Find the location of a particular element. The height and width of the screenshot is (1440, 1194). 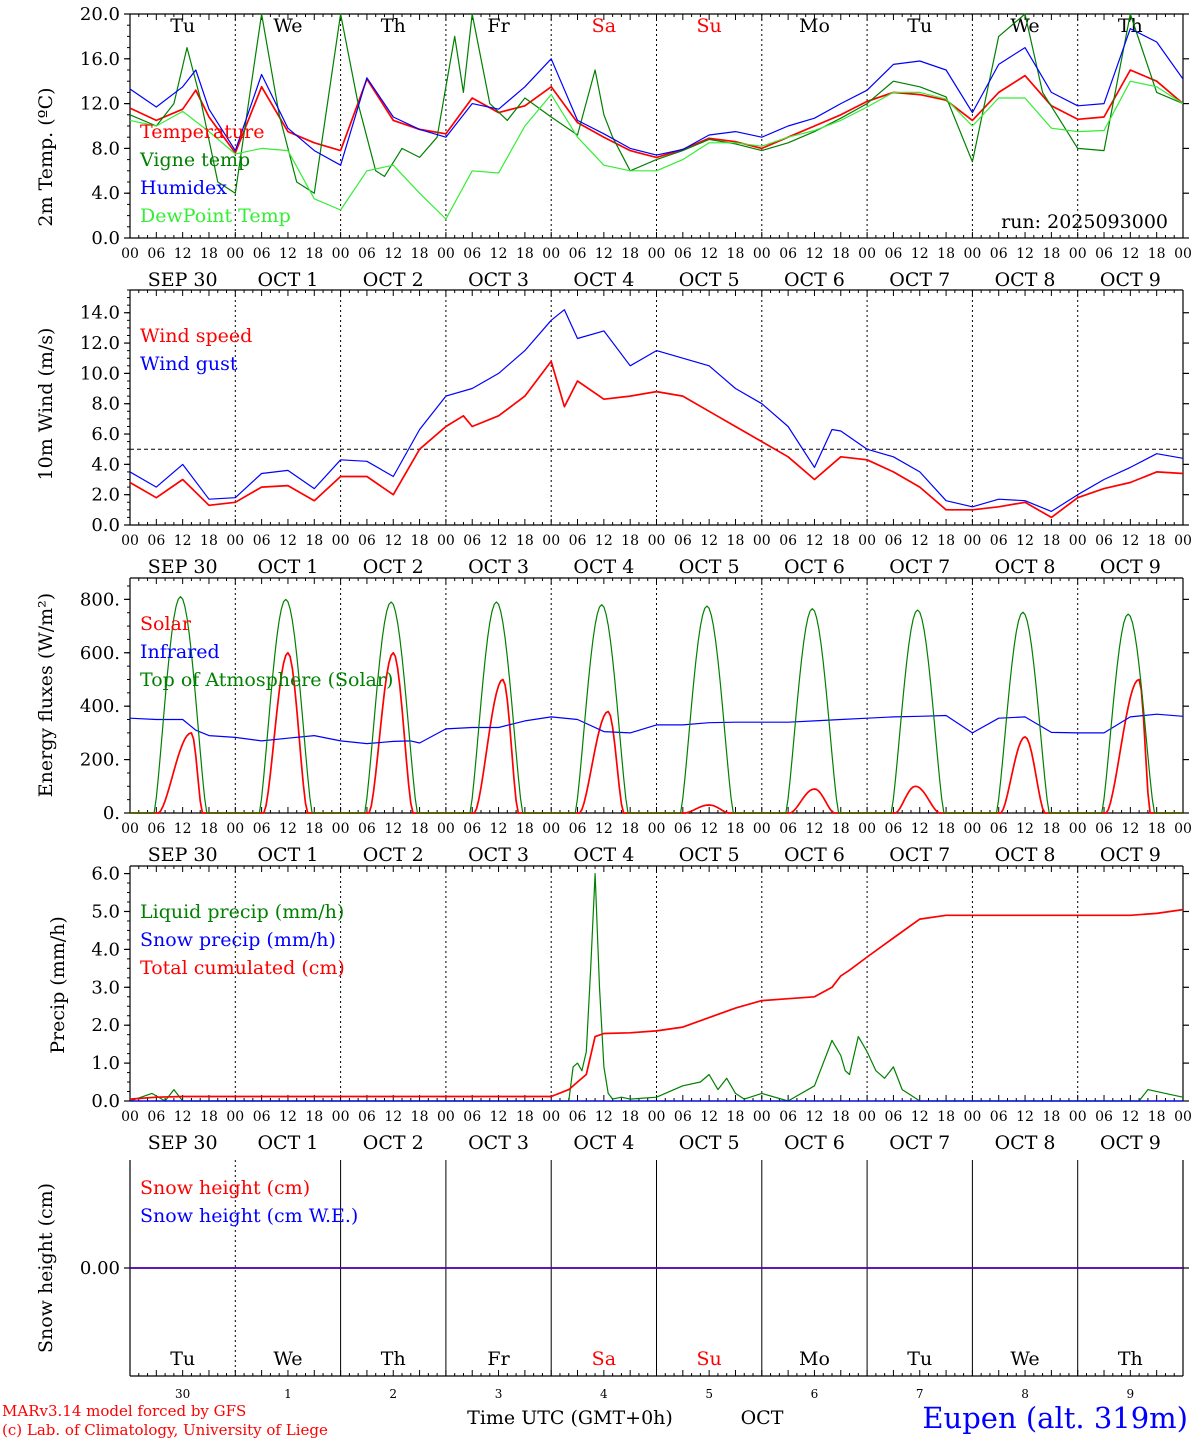

legend-wind-speed: Wind speed is located at coordinates (196, 336).